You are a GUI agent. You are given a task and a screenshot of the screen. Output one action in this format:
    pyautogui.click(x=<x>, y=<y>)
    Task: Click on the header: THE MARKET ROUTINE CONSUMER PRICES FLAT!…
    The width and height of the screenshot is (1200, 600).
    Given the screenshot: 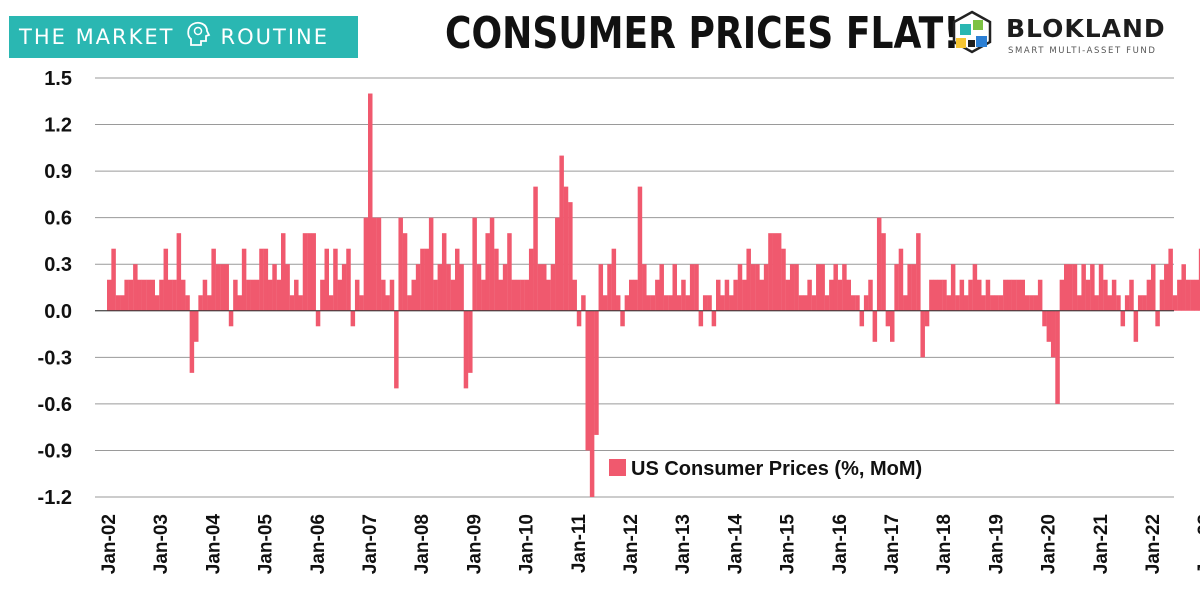 What is the action you would take?
    pyautogui.click(x=600, y=36)
    